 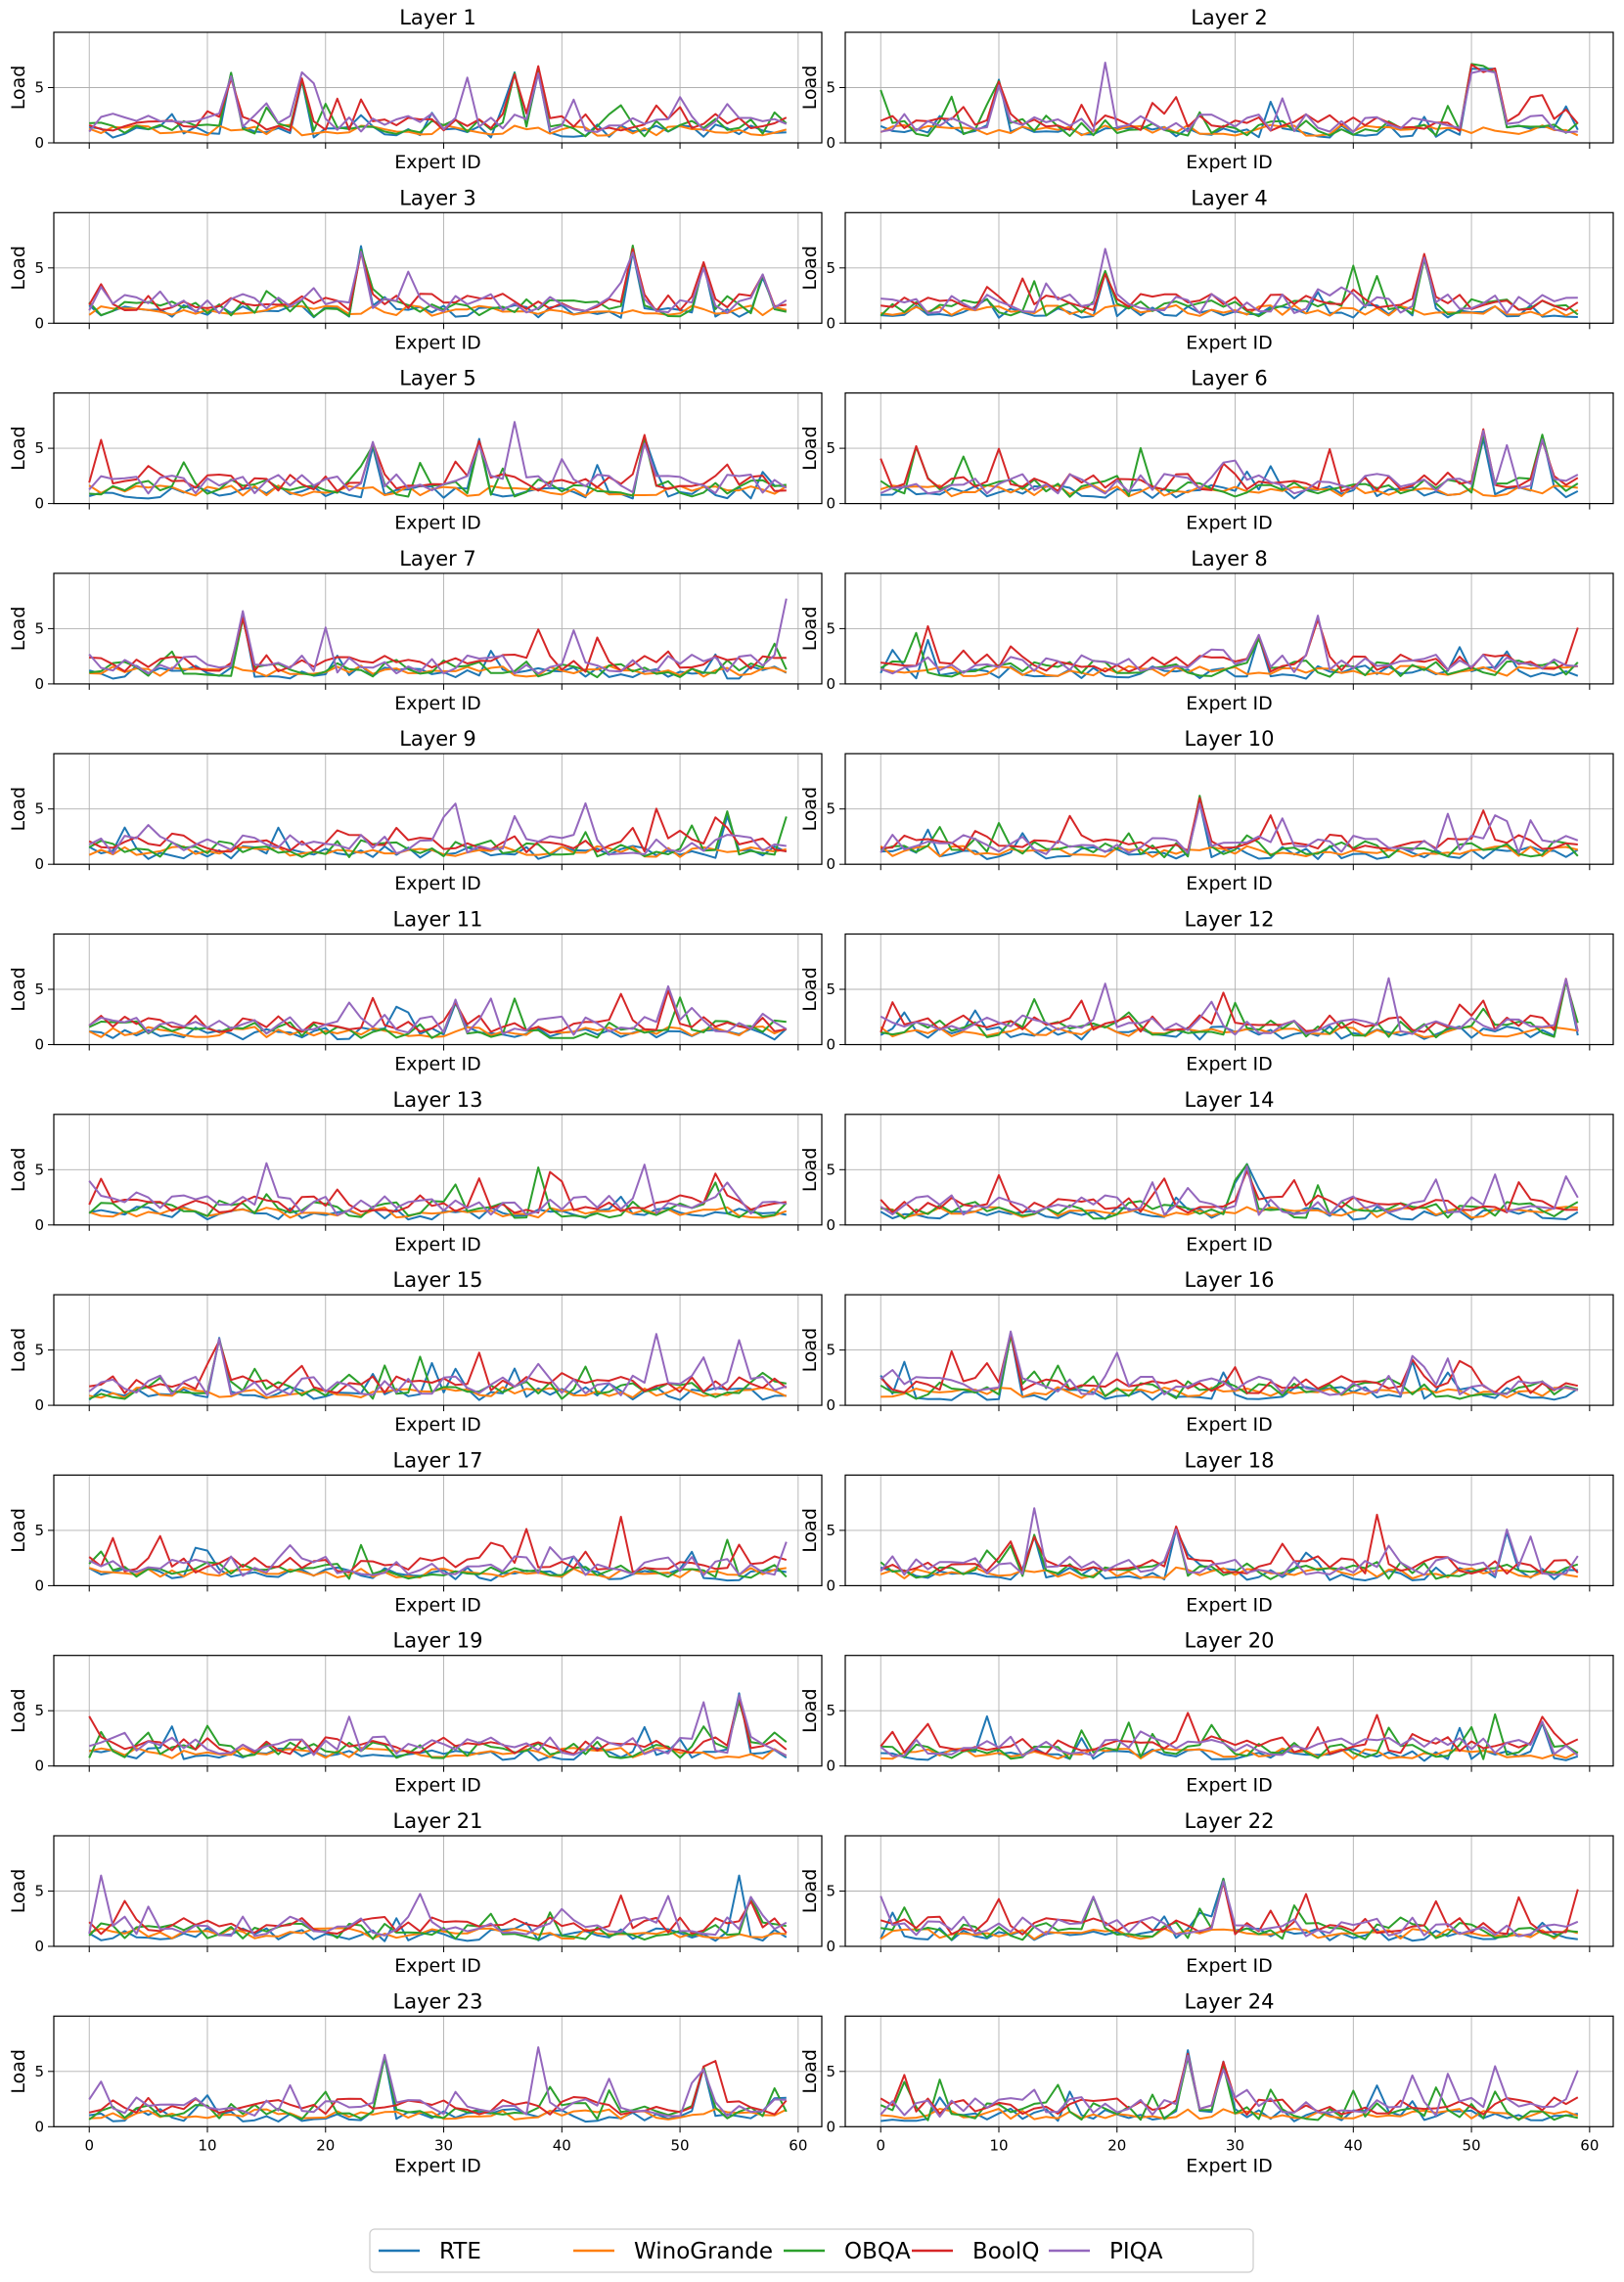 I want to click on subplot-layer-7: 0 5 Layer 7 Expert ID Load, so click(x=415, y=630).